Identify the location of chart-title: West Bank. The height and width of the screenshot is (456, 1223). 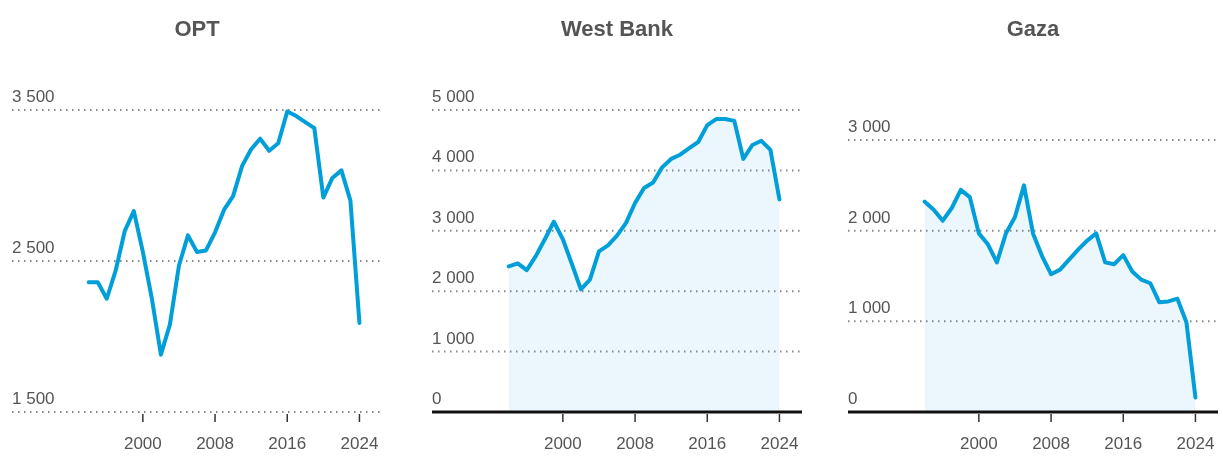
(617, 28).